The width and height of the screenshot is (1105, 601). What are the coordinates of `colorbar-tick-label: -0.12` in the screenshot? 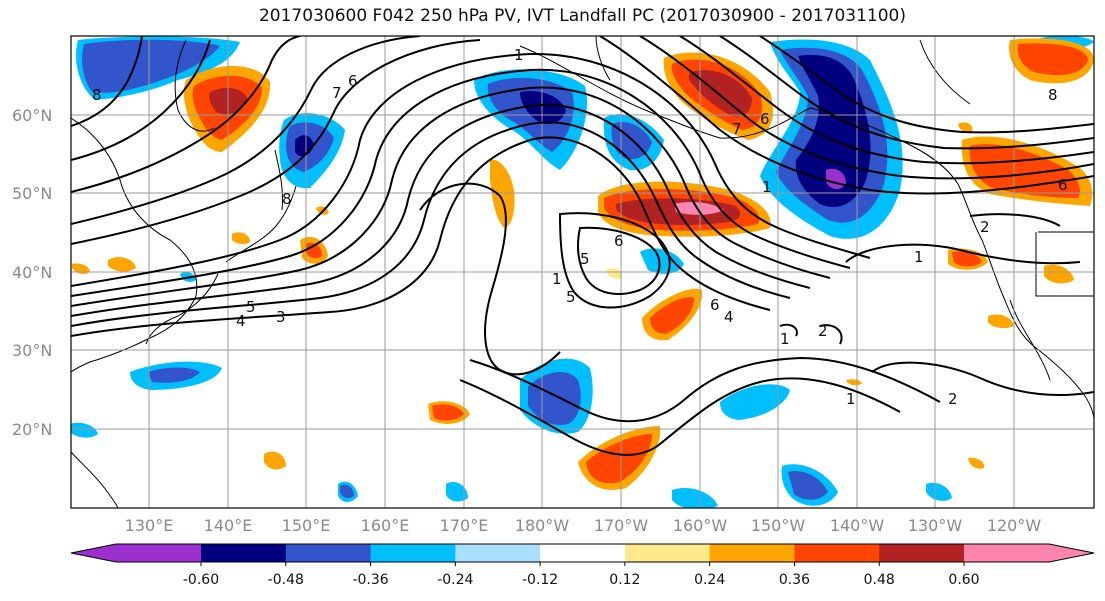 It's located at (540, 580).